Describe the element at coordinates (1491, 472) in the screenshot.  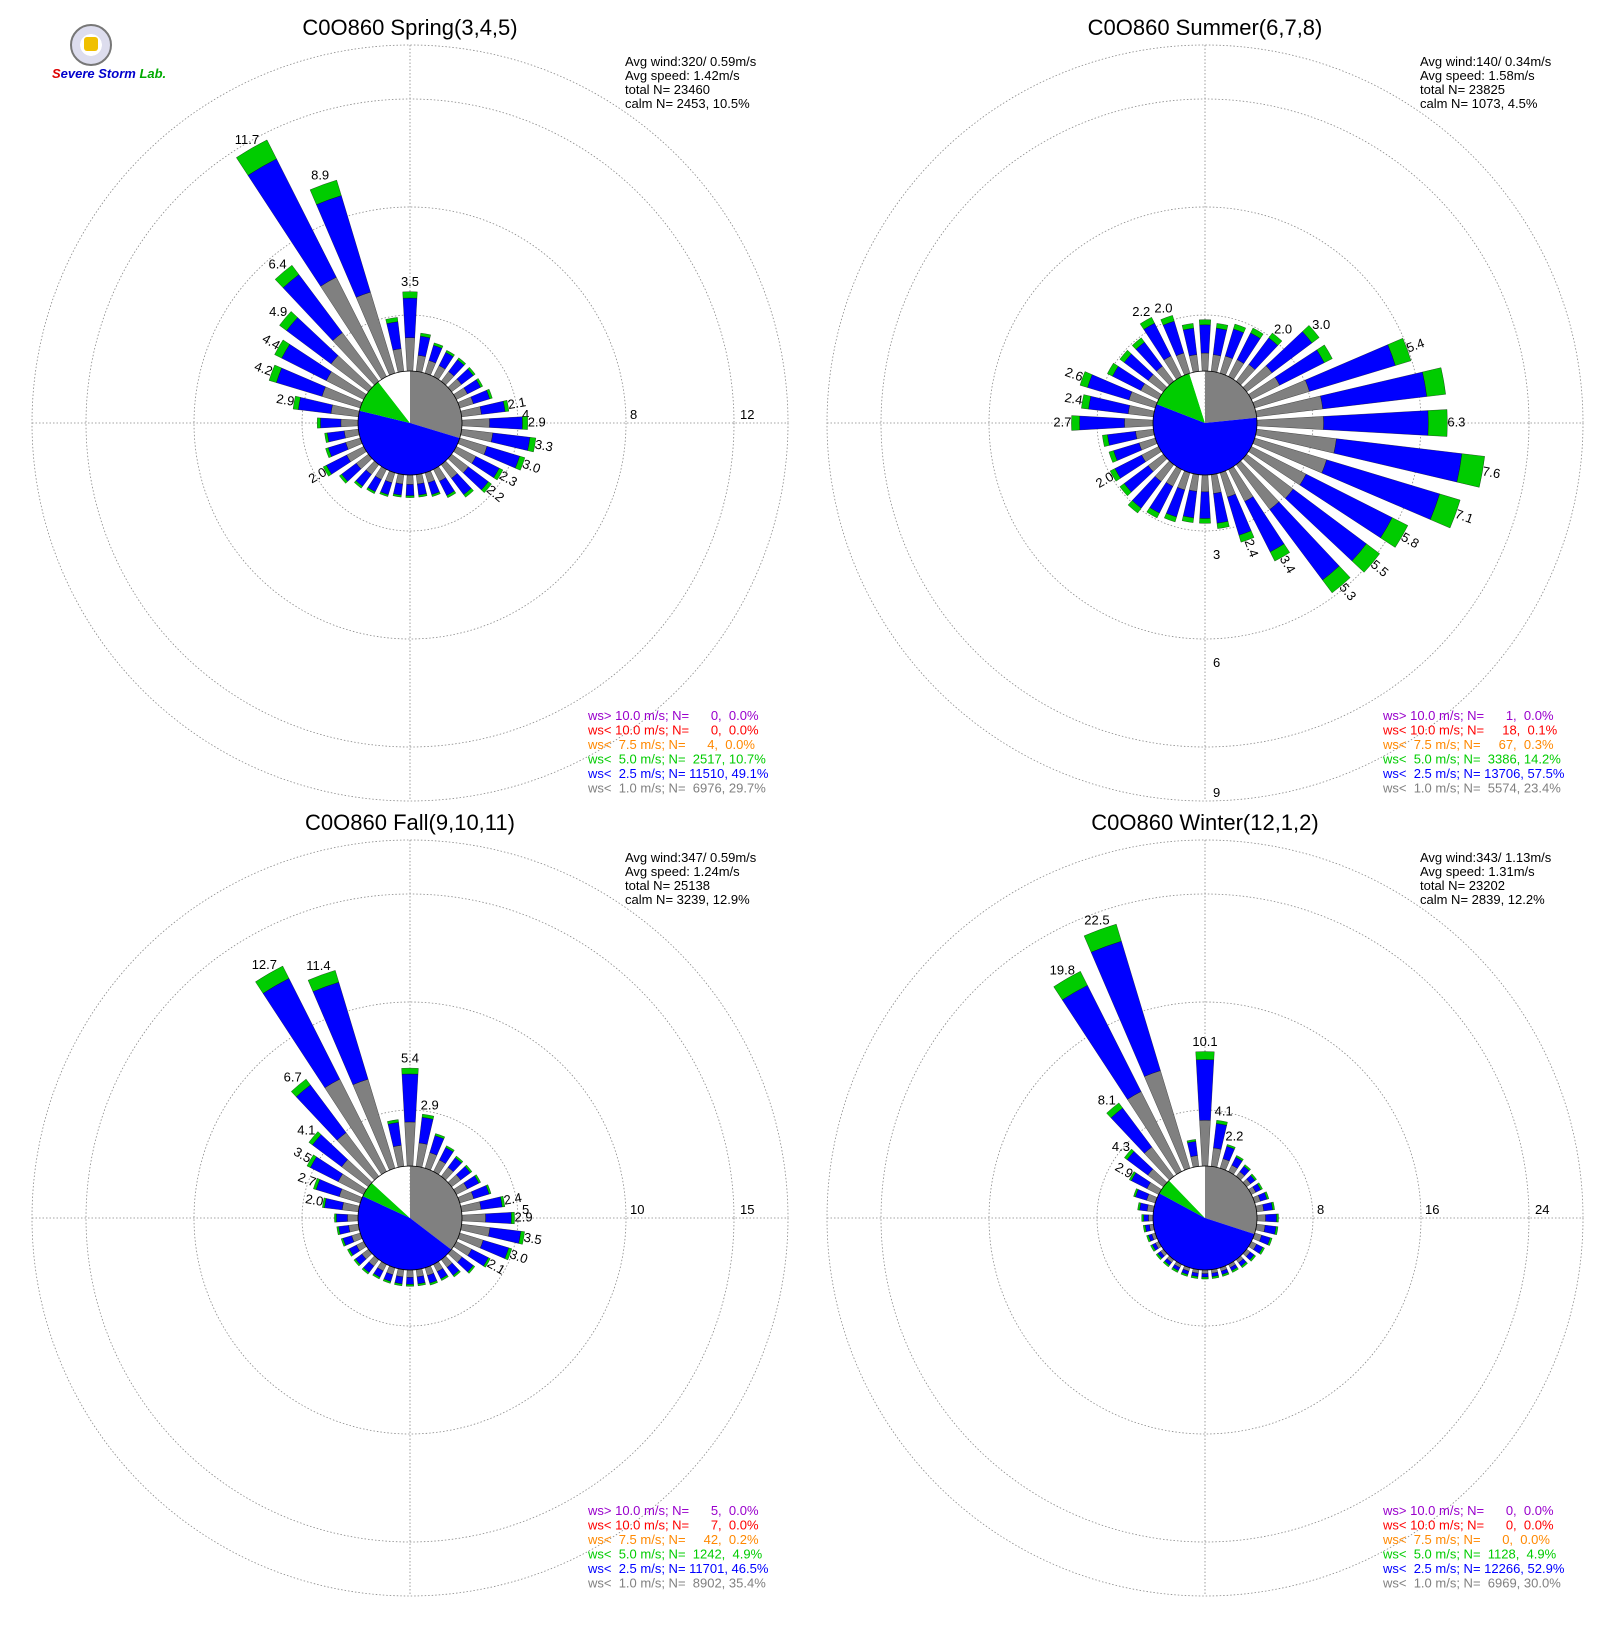
I see `bar-value-label: 7.6` at that location.